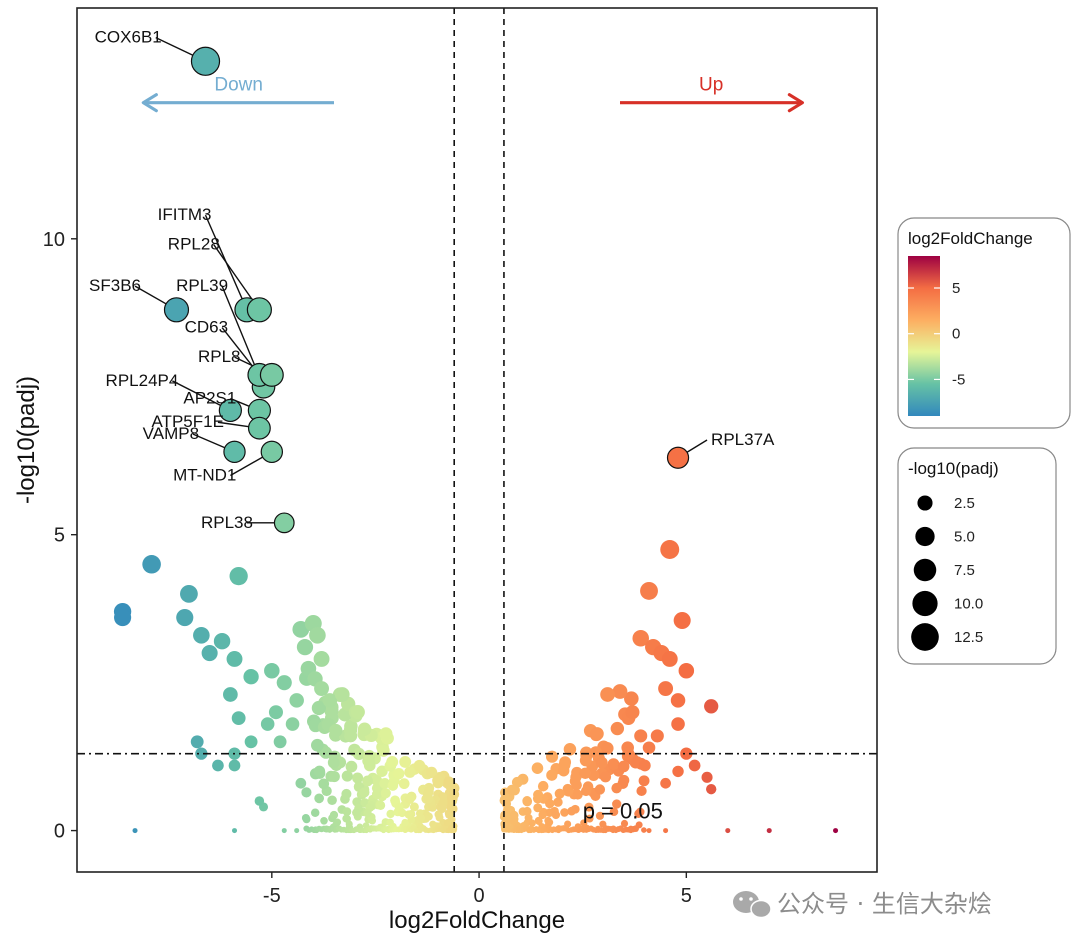 The width and height of the screenshot is (1080, 945). I want to click on gene-label: COX6B1, so click(128, 37).